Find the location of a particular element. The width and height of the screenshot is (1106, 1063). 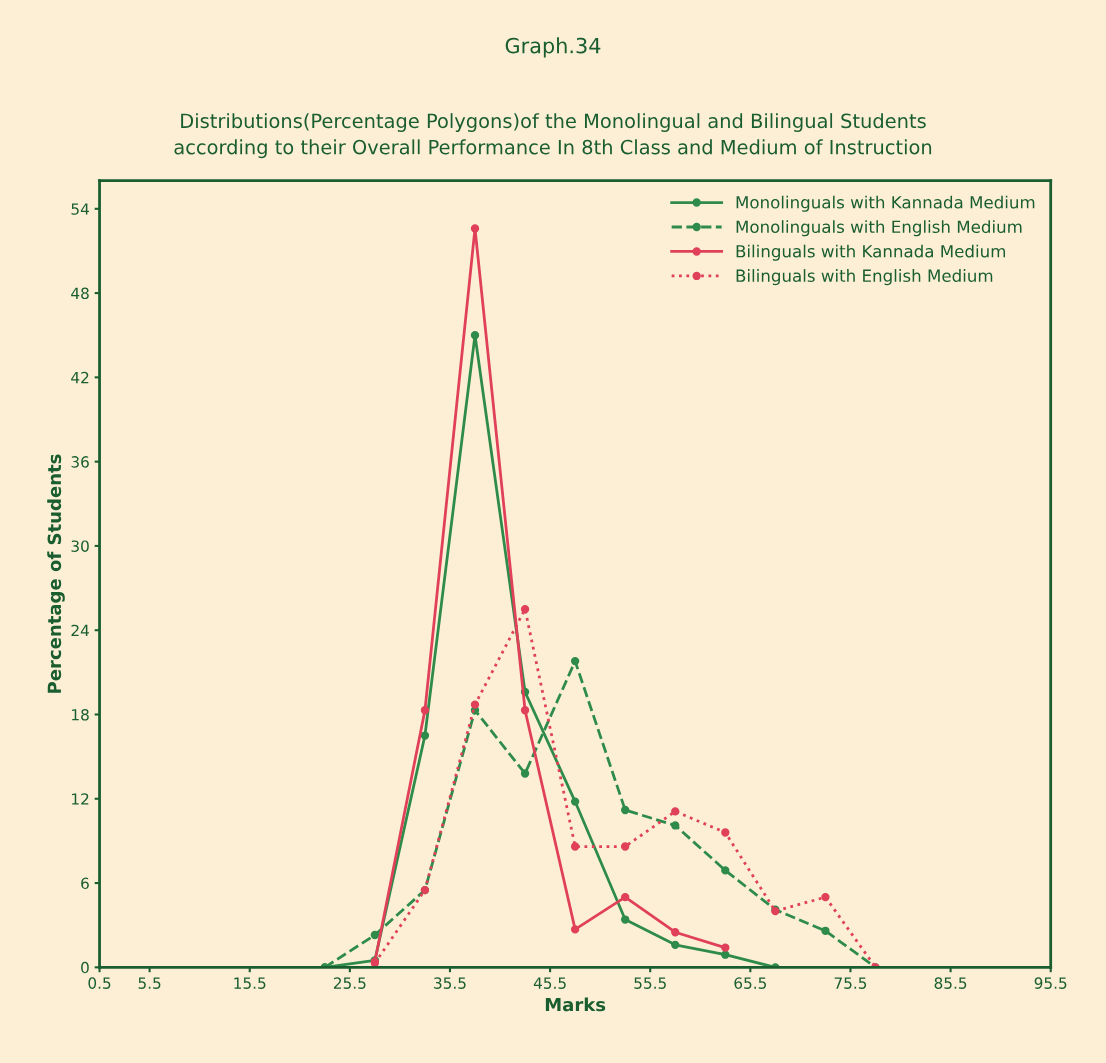

legend-label: Monolinguals with Kannada Medium is located at coordinates (885, 203).